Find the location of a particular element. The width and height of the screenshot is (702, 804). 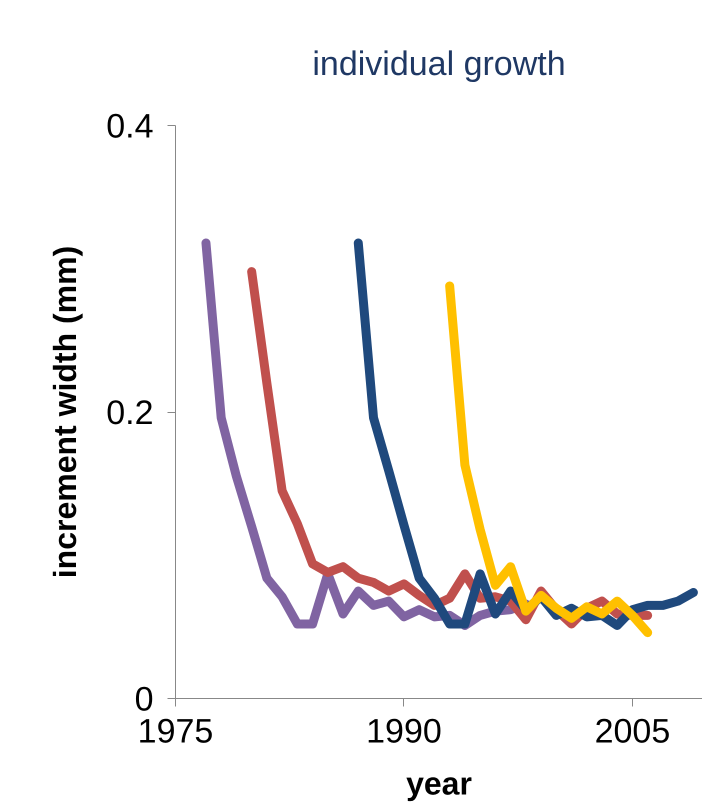

x-axis-title: year is located at coordinates (439, 784).